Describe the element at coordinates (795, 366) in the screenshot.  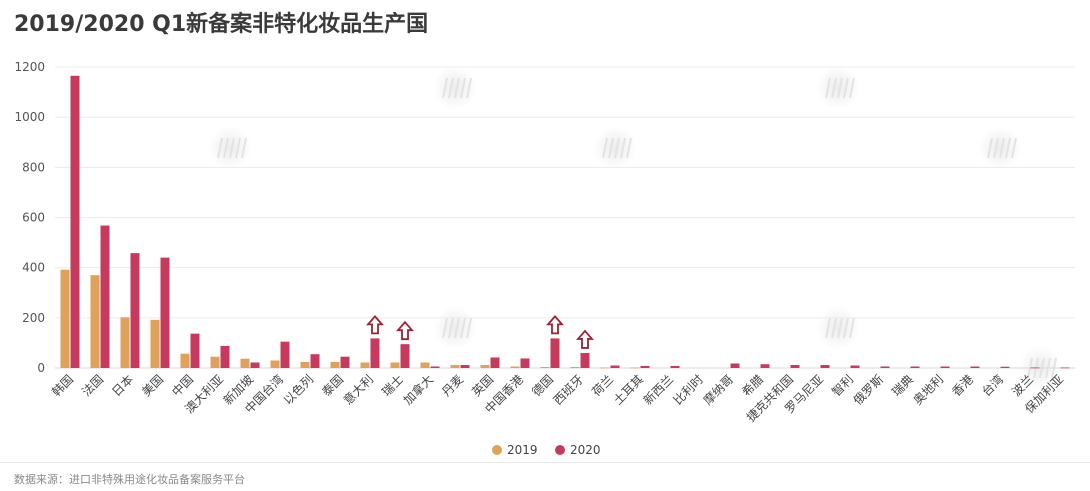
I see `bar-2020-捷克共和国` at that location.